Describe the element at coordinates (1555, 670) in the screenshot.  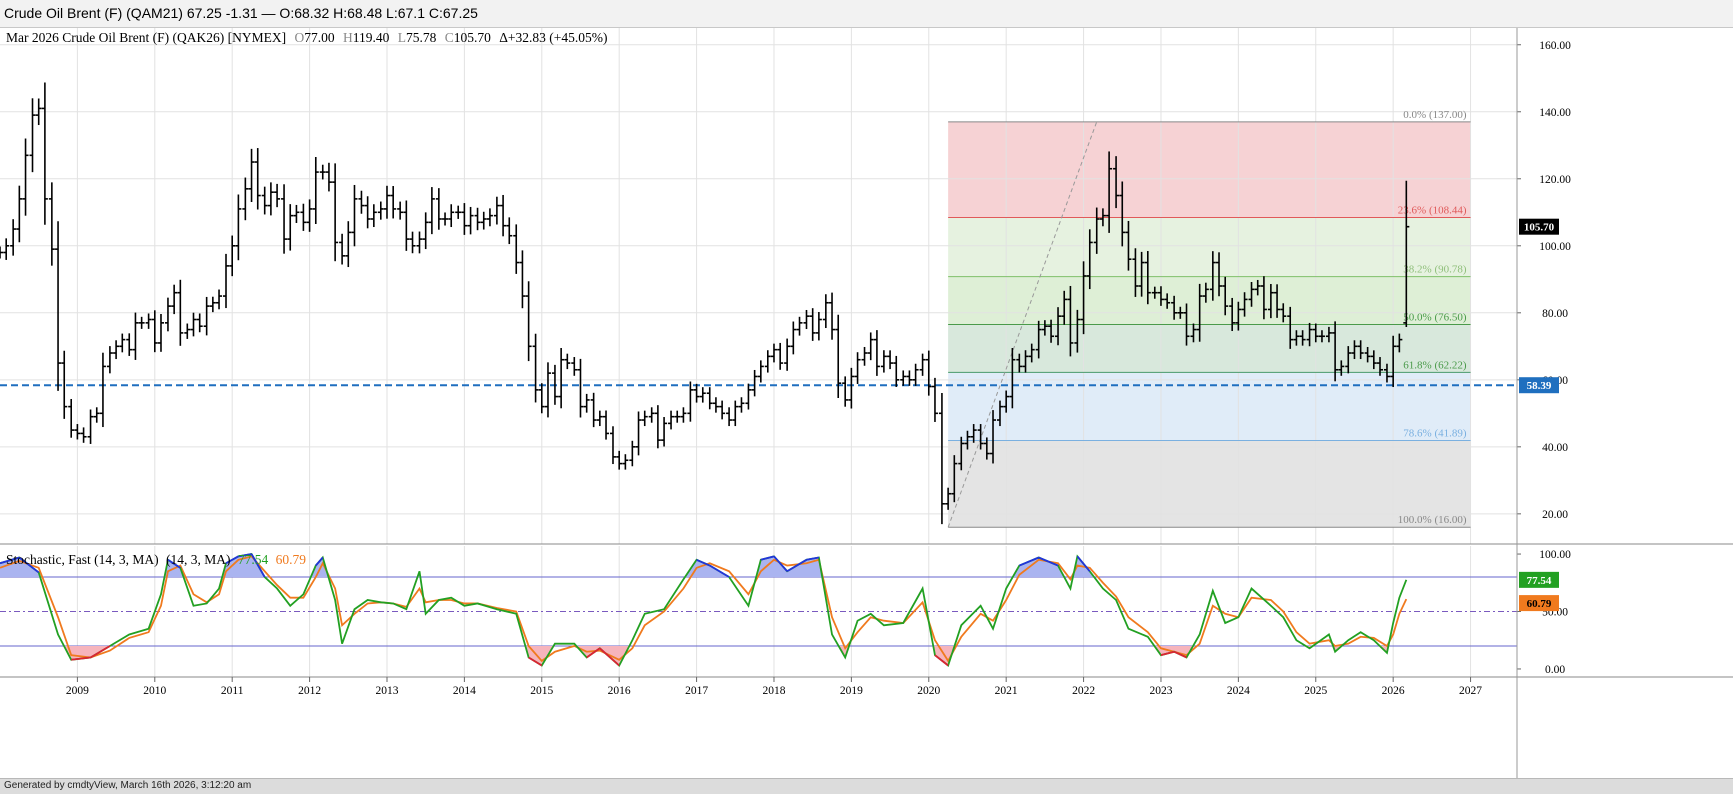
I see `y-tick-label: 0.00` at that location.